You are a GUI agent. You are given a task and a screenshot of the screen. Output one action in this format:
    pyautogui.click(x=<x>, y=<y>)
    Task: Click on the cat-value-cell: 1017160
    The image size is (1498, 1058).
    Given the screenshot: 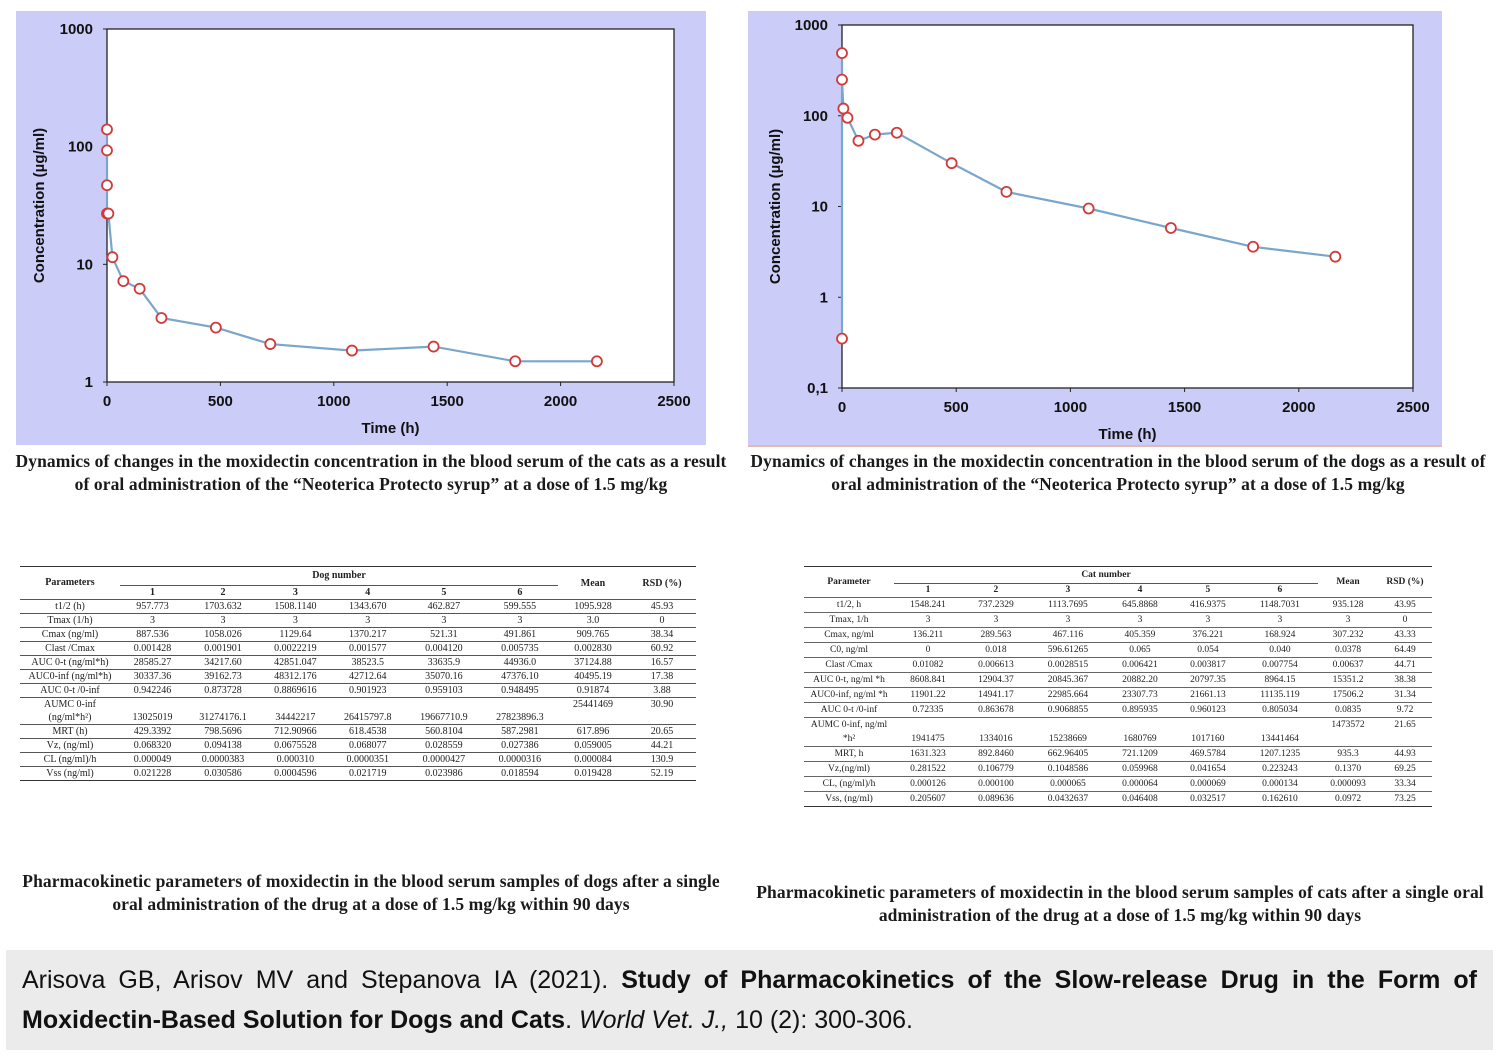 What is the action you would take?
    pyautogui.click(x=1208, y=739)
    